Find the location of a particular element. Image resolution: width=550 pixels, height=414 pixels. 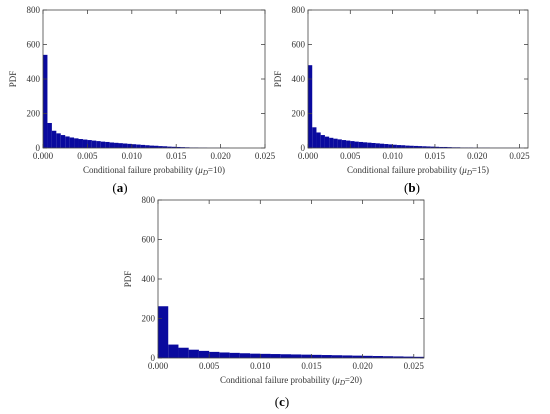

x-axis-title: Conditional failure probability (μD=20) is located at coordinates (291, 381).